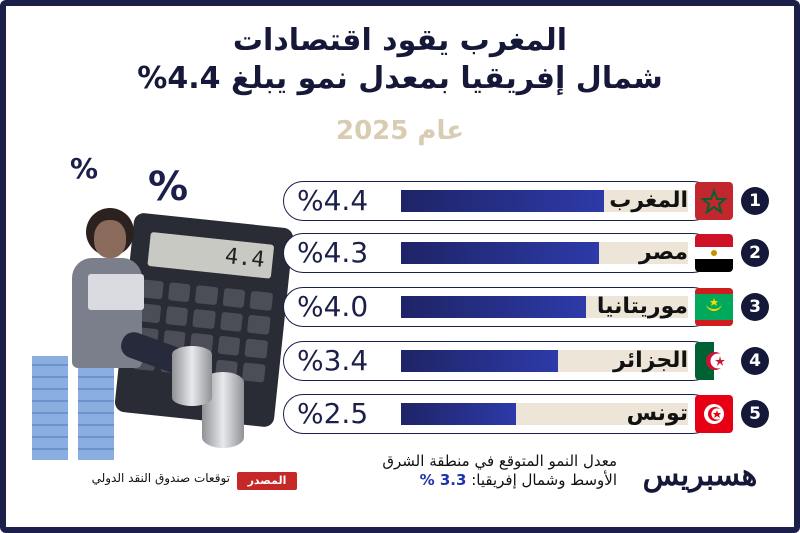 This screenshot has width=800, height=533. Describe the element at coordinates (714, 361) in the screenshot. I see `algeria-flag-icon` at that location.